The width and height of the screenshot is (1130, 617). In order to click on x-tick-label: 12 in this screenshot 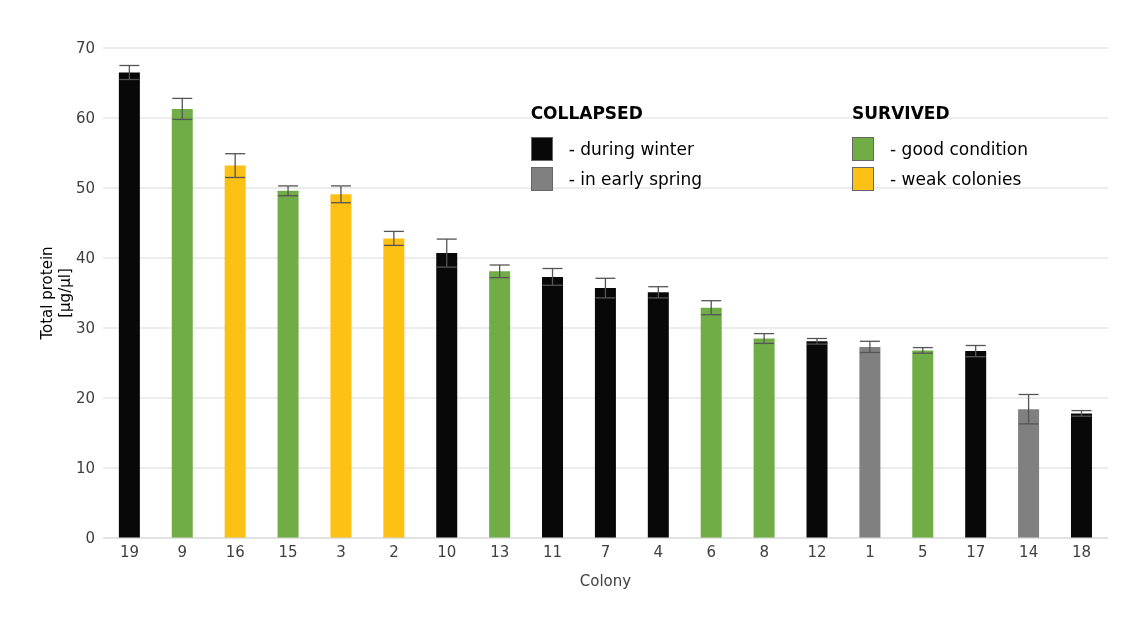, I will do `click(817, 551)`.